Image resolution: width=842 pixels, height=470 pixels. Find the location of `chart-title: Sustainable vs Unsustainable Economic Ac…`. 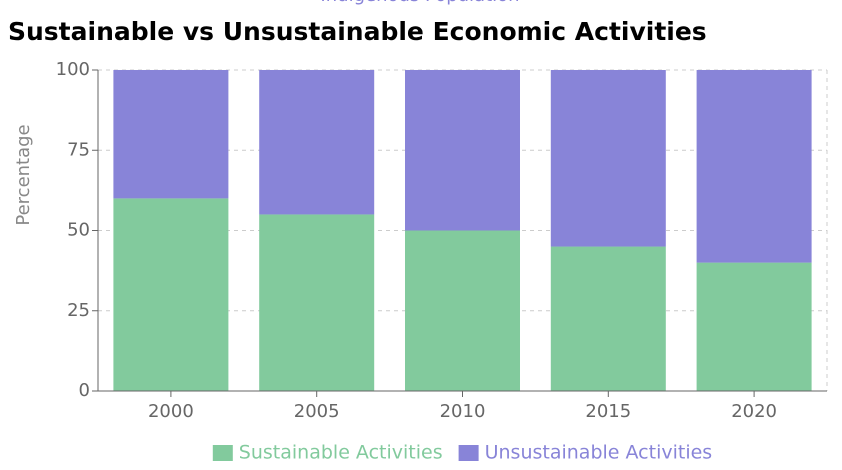

chart-title: Sustainable vs Unsustainable Economic Ac… is located at coordinates (357, 31).